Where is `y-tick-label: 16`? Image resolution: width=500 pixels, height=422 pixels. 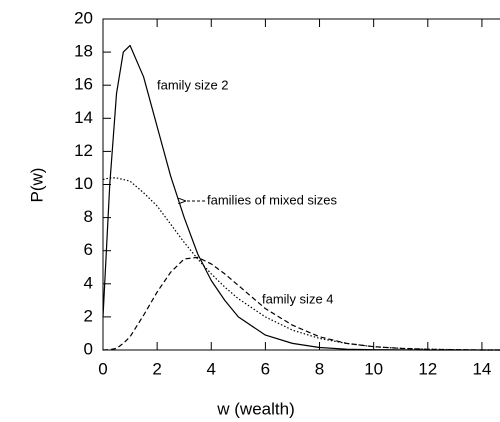 y-tick-label: 16 is located at coordinates (83, 84).